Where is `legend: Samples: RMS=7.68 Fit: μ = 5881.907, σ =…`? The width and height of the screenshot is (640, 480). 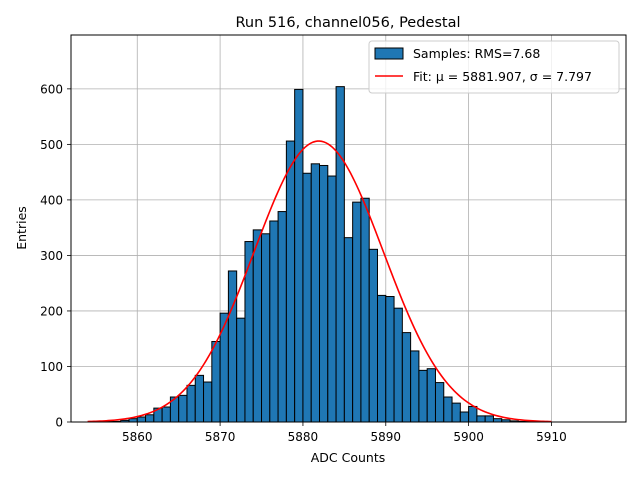
legend: Samples: RMS=7.68 Fit: μ = 5881.907, σ =… is located at coordinates (494, 67).